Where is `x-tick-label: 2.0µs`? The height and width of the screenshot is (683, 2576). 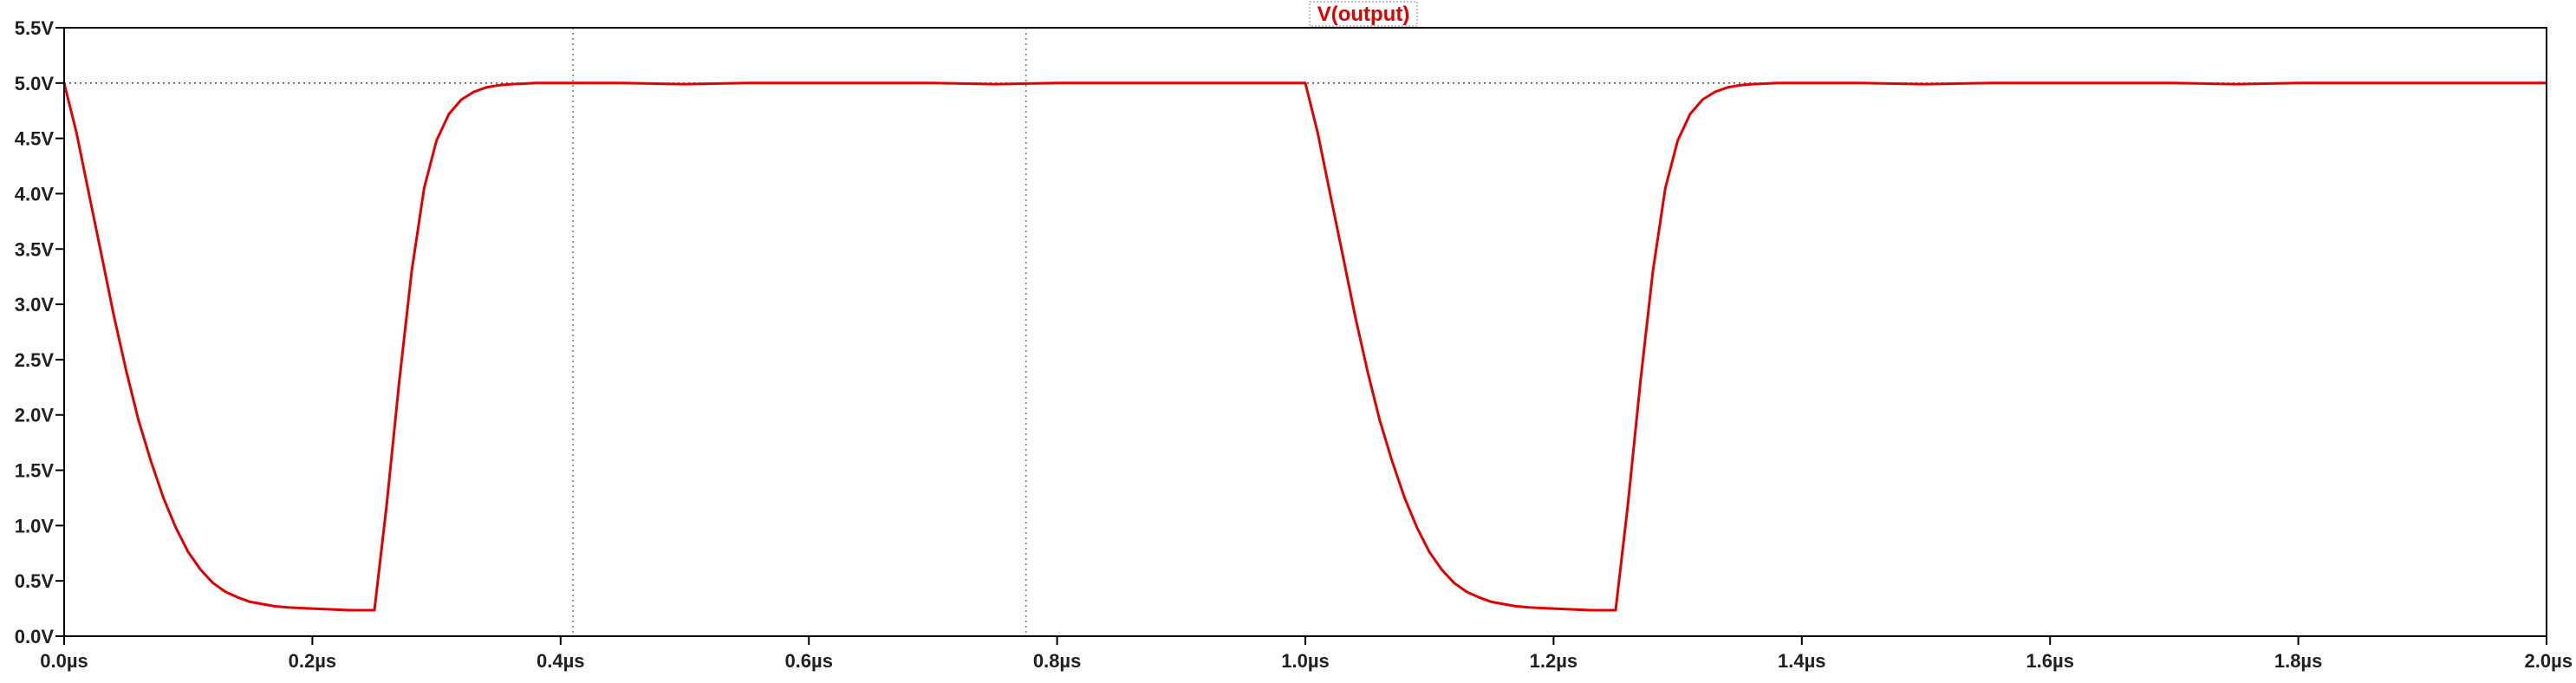
x-tick-label: 2.0µs is located at coordinates (2549, 661).